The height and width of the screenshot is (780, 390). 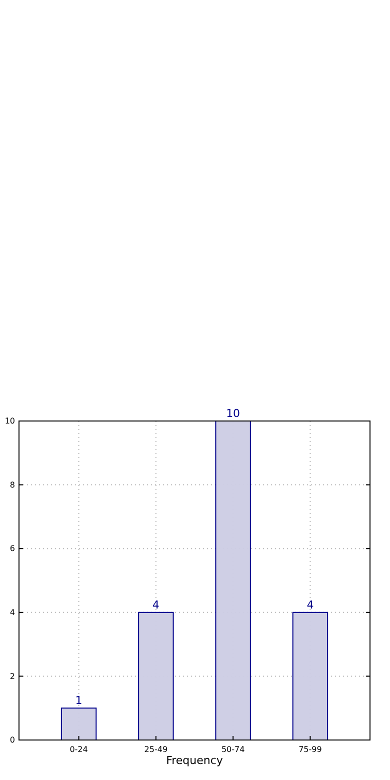 What do you see at coordinates (9, 421) in the screenshot?
I see `y-tick-label: 10` at bounding box center [9, 421].